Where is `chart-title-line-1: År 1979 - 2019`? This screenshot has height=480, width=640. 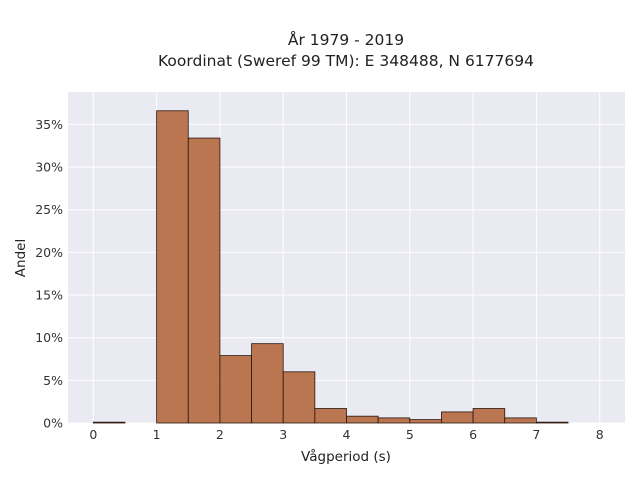 chart-title-line-1: År 1979 - 2019 is located at coordinates (346, 39).